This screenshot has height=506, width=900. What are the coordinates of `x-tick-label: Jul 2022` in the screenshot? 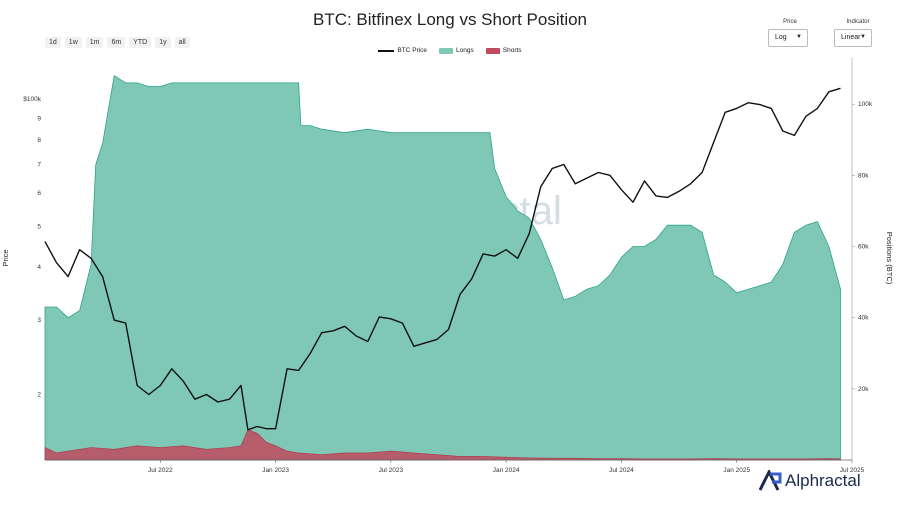 It's located at (160, 470).